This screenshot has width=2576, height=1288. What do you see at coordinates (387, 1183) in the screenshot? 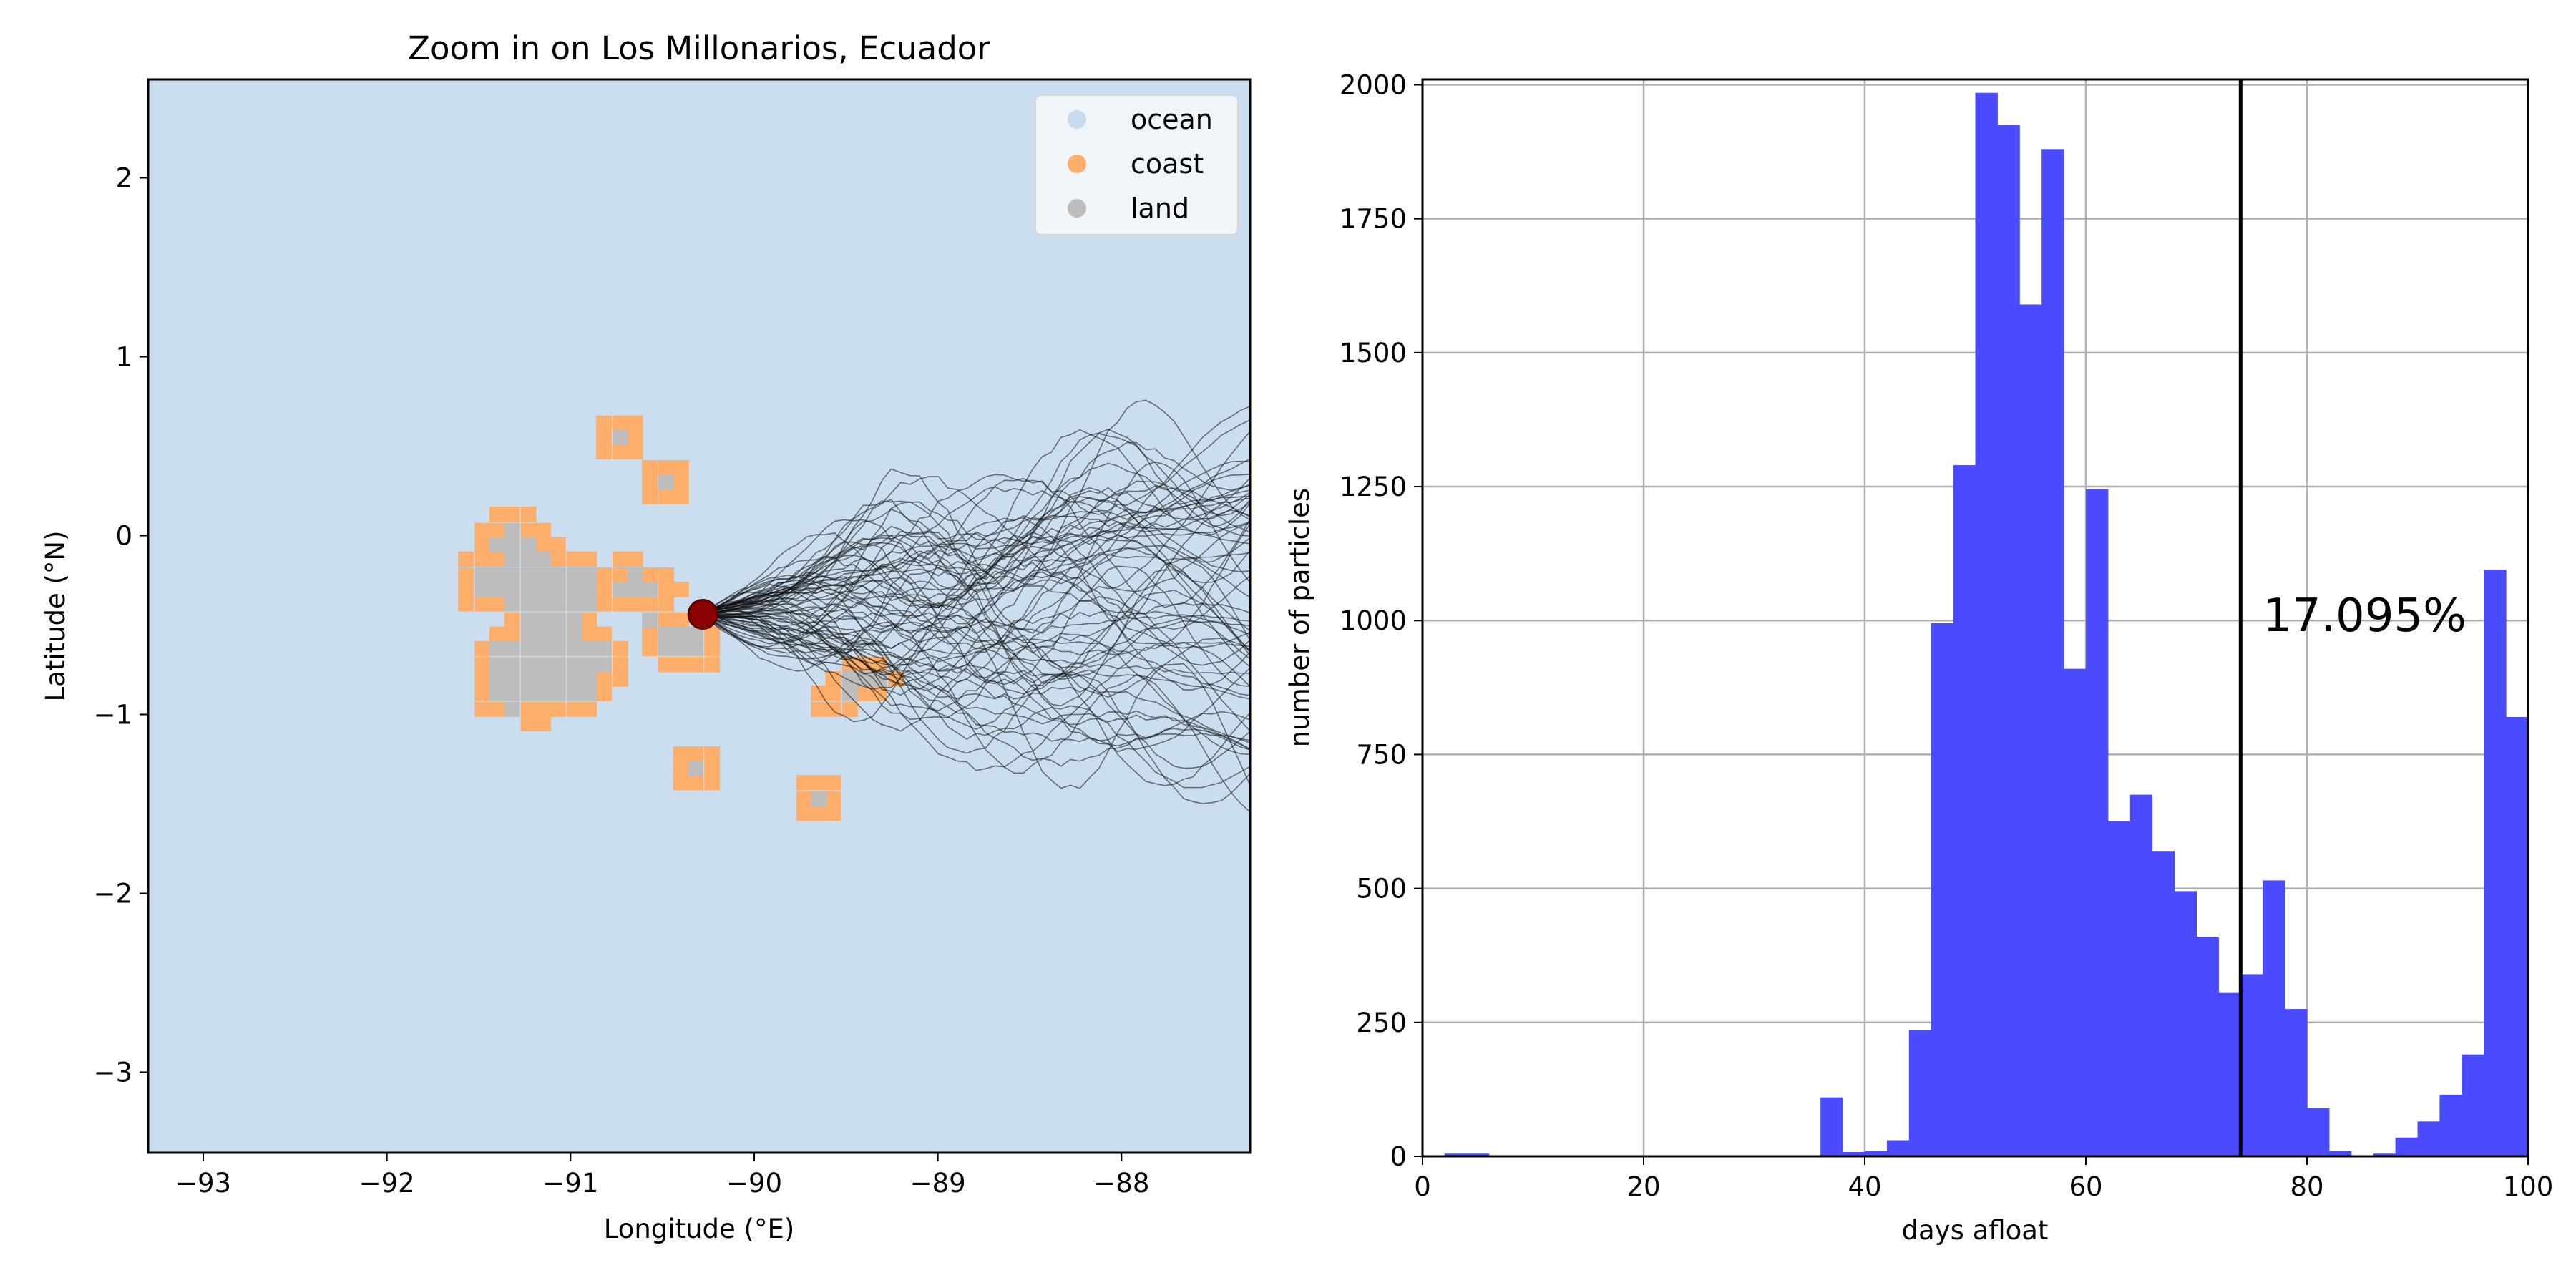
I see `map-x-tick-label: −92` at bounding box center [387, 1183].